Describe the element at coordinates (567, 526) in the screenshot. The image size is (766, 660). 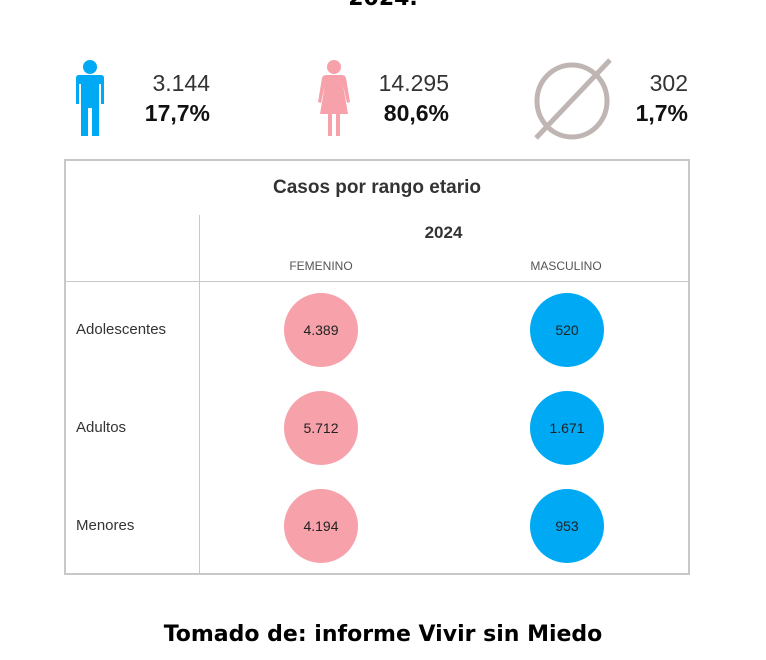
I see `bubble-masculino-menores: 953` at that location.